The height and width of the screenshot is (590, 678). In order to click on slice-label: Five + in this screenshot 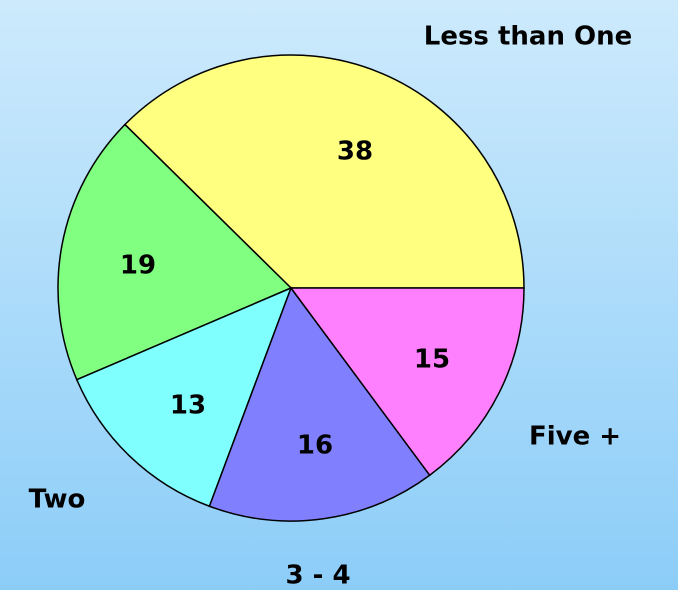, I will do `click(575, 437)`.